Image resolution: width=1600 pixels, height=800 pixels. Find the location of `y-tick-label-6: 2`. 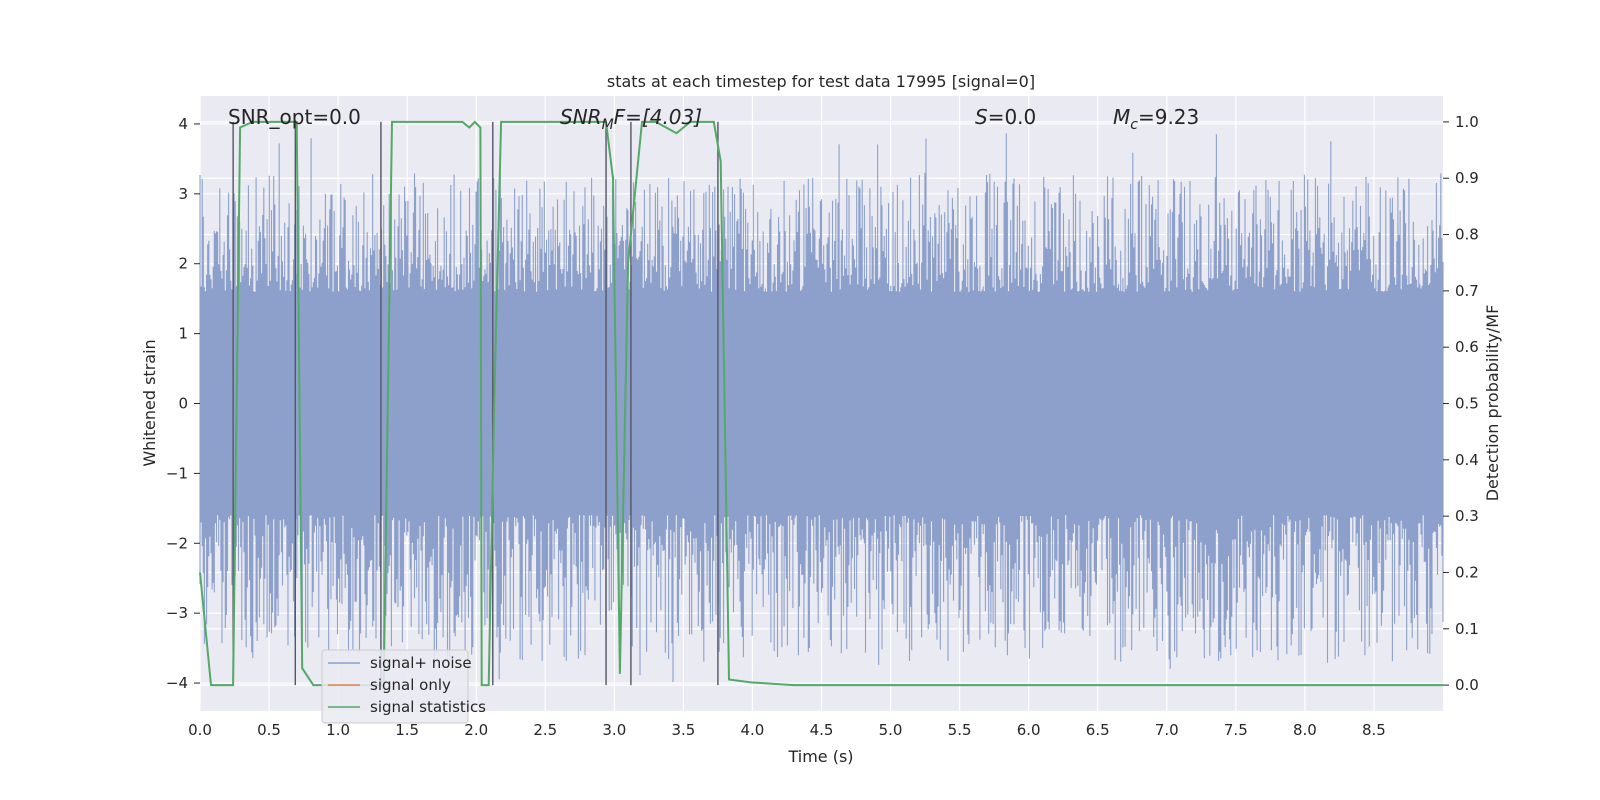

y-tick-label-6: 2 is located at coordinates (183, 264).